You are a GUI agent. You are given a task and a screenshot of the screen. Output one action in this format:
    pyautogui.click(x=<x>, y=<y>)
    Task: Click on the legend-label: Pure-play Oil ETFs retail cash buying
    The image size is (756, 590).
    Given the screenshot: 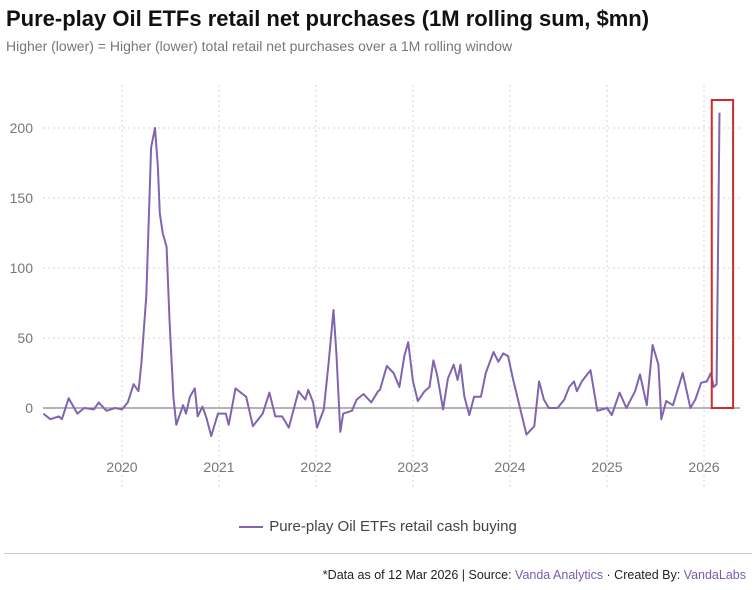 What is the action you would take?
    pyautogui.click(x=393, y=526)
    